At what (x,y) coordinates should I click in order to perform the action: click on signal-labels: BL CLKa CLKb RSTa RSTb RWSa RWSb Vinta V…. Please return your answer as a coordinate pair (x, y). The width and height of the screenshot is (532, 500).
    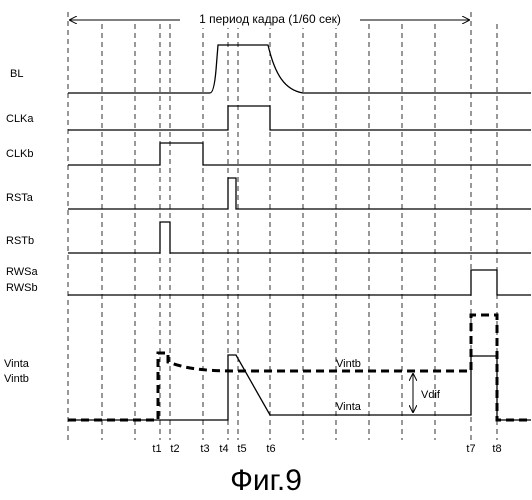
    Looking at the image, I should click on (21, 226).